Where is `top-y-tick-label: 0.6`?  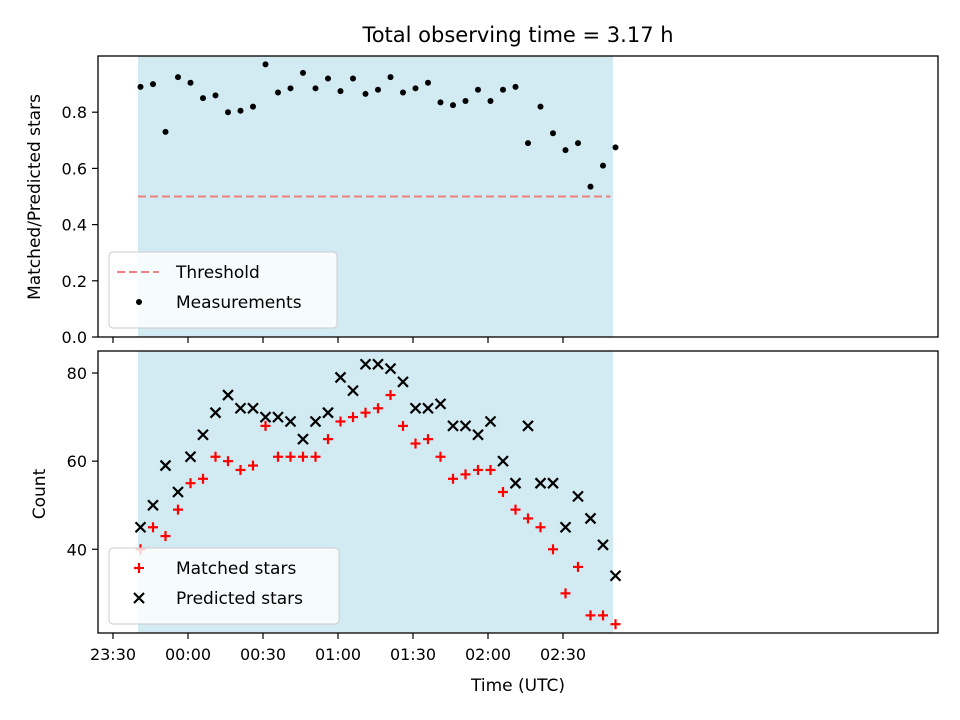
top-y-tick-label: 0.6 is located at coordinates (74, 168).